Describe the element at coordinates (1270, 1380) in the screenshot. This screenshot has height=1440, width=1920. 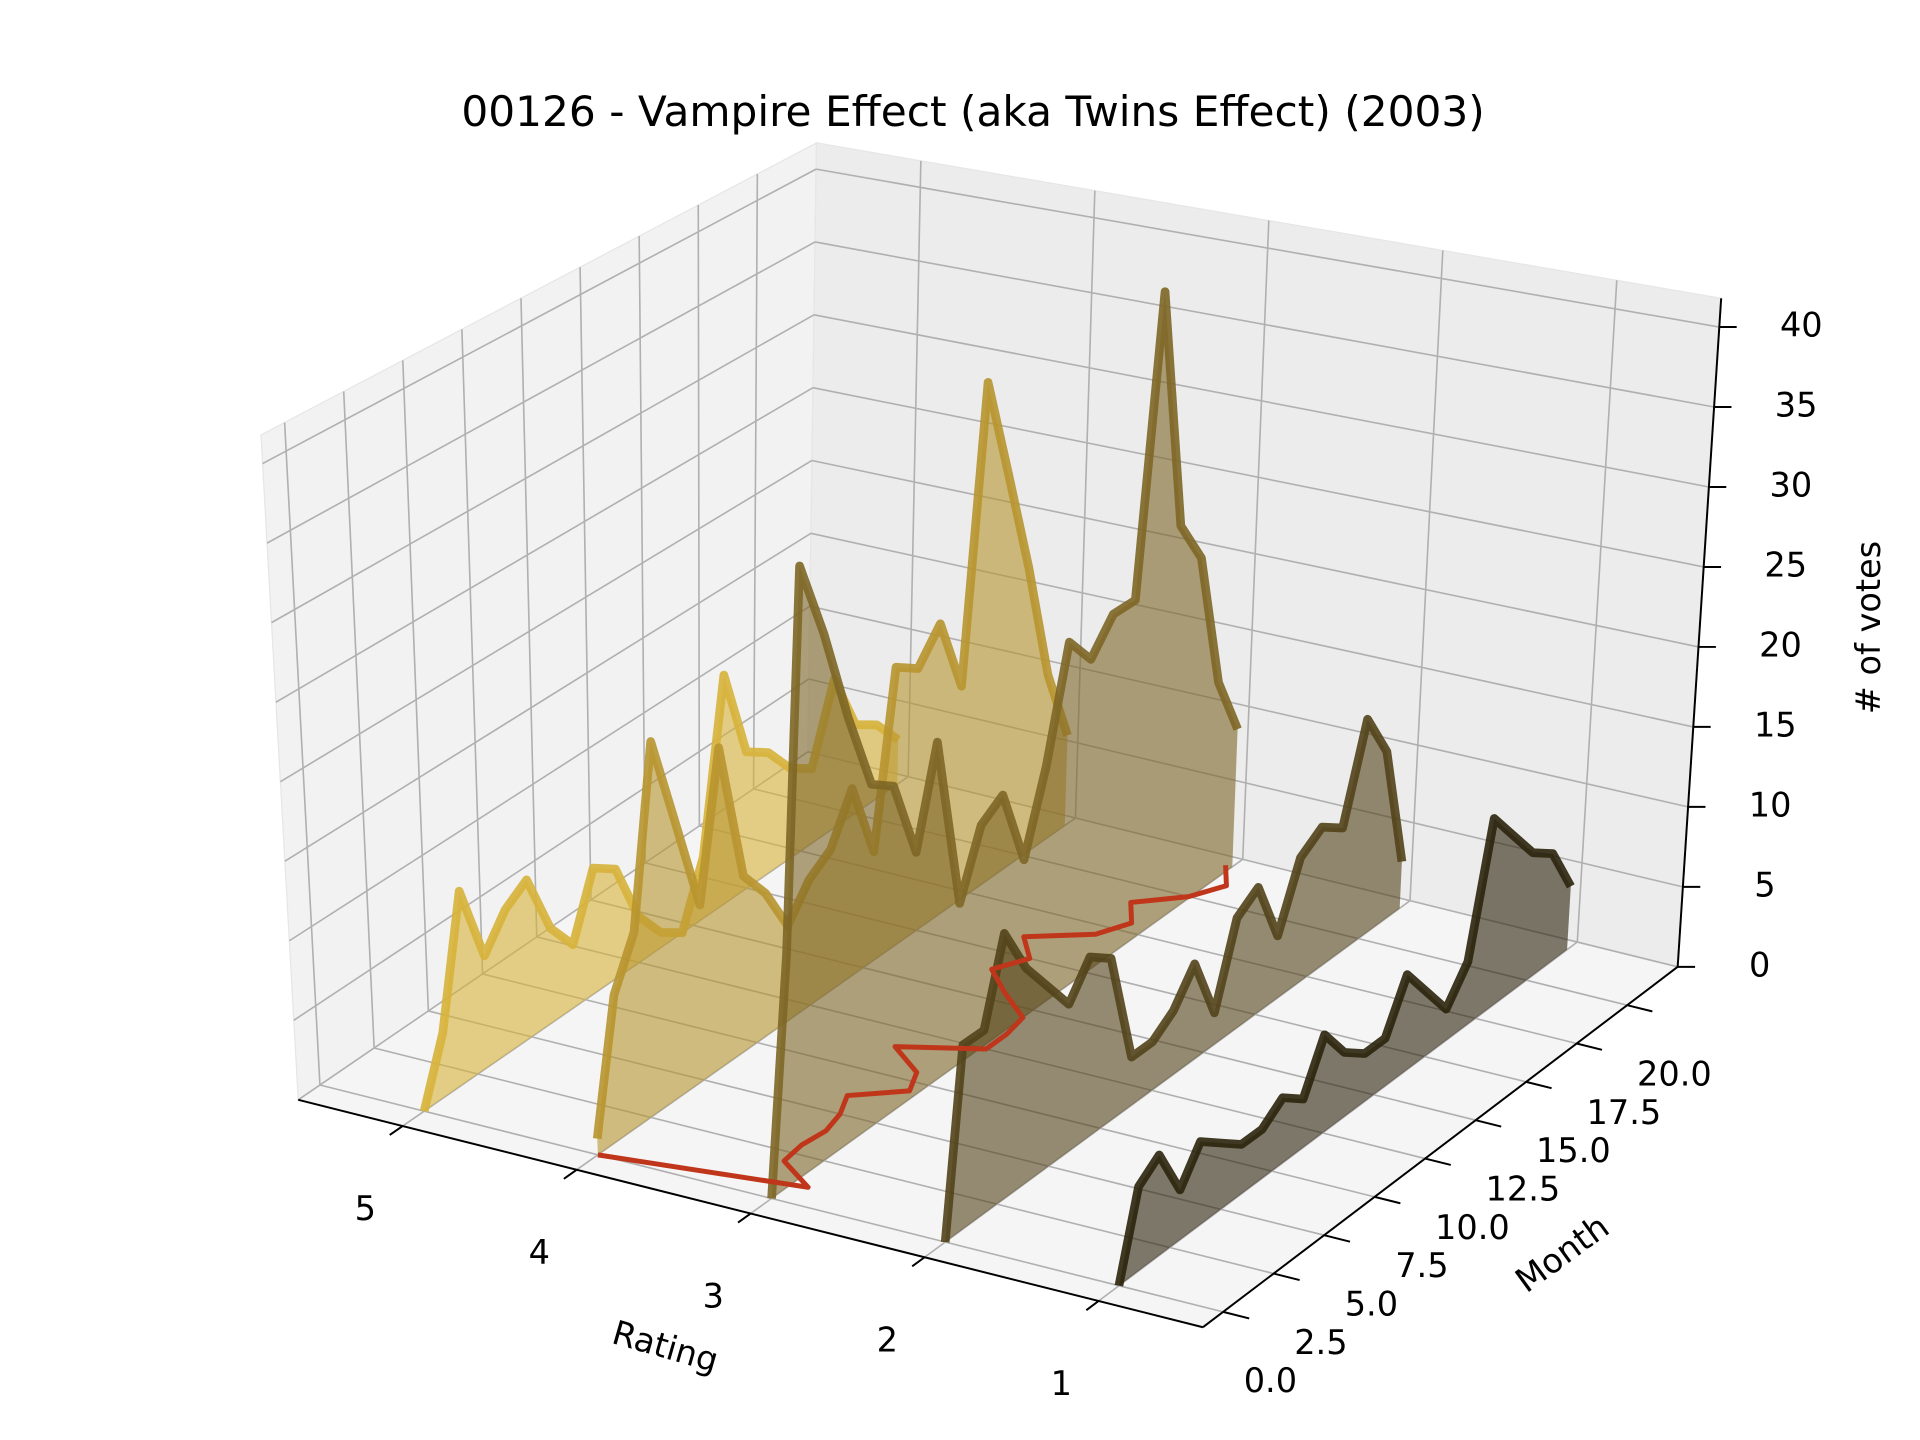
I see `y-tick-label: 0.0` at that location.